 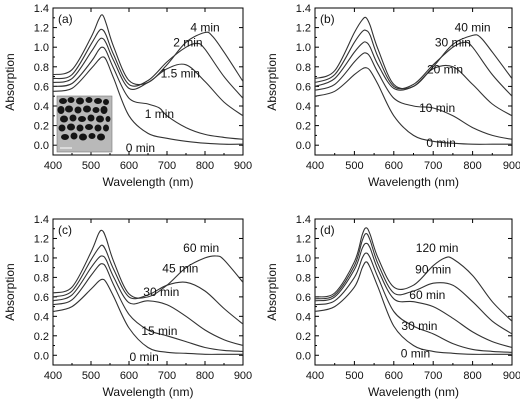 I want to click on series-line-1-min, so click(x=148, y=93).